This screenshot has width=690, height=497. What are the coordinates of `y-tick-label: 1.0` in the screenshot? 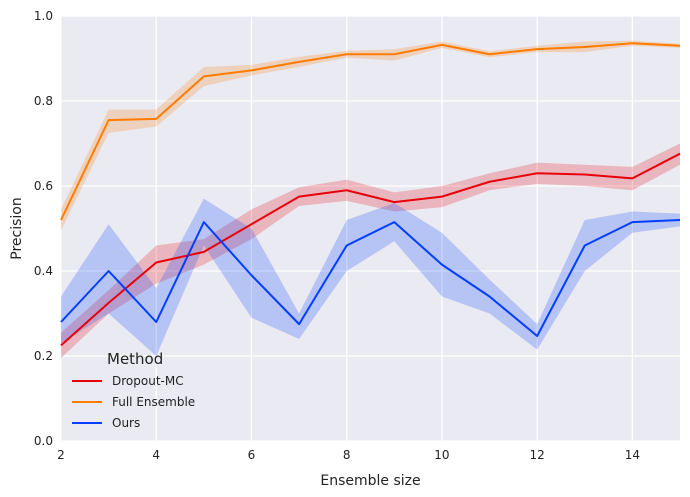 It's located at (43, 16).